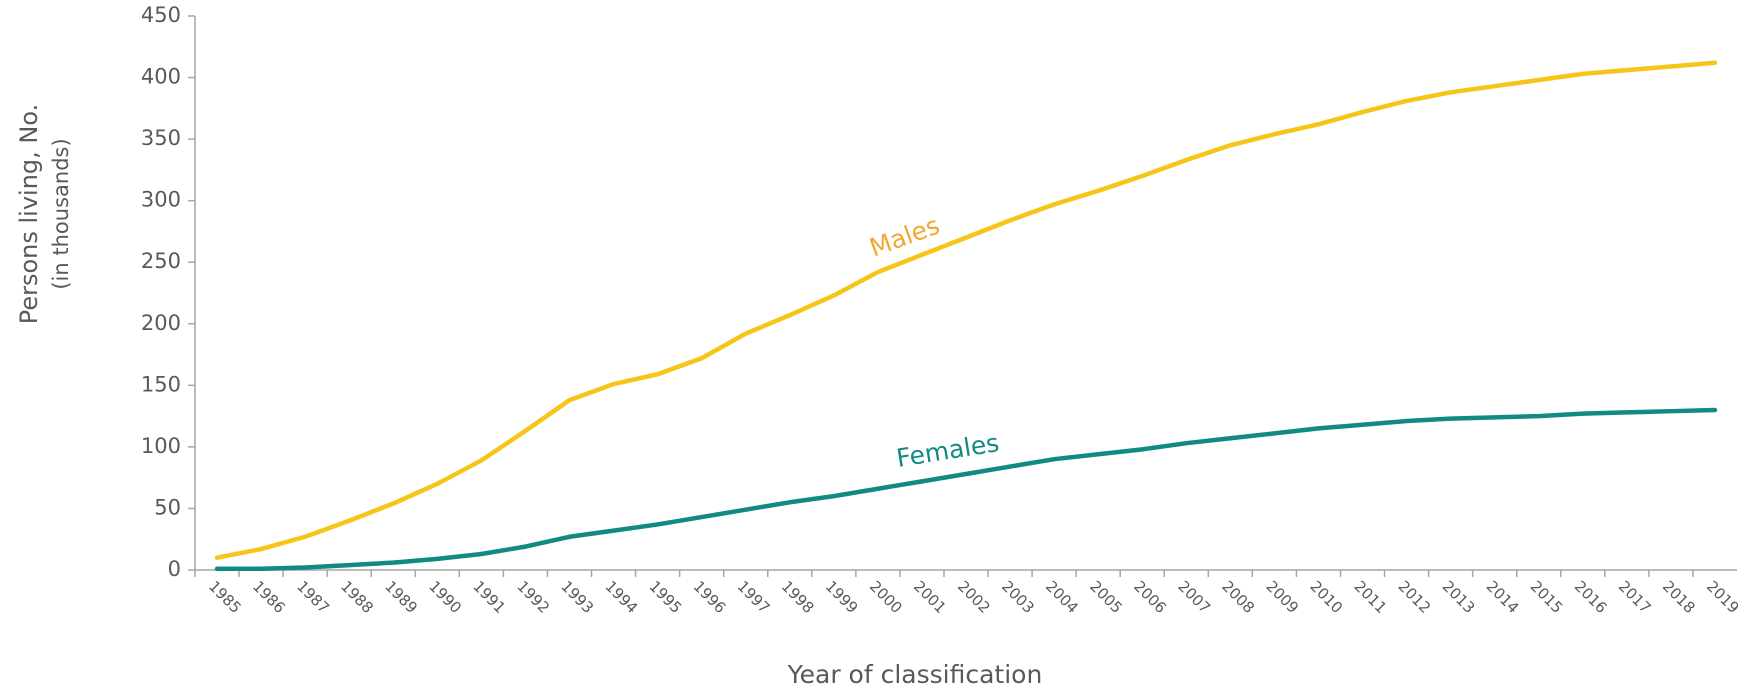 The width and height of the screenshot is (1763, 691). Describe the element at coordinates (269, 597) in the screenshot. I see `x-tick-label: 1986` at that location.